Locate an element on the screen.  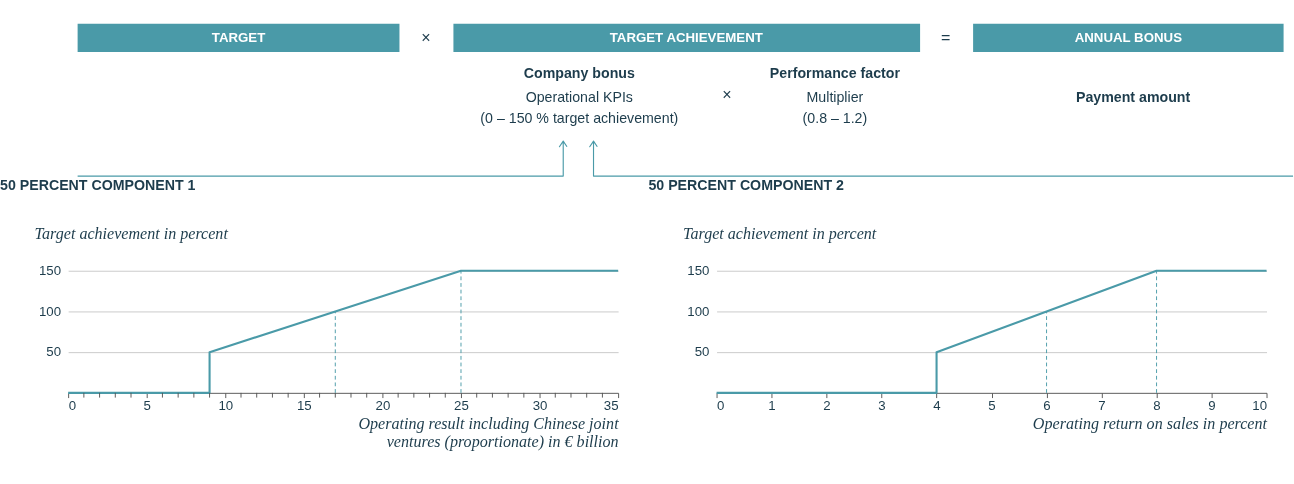
x-axis-title: Operating return on sales in percent is located at coordinates (1150, 424).